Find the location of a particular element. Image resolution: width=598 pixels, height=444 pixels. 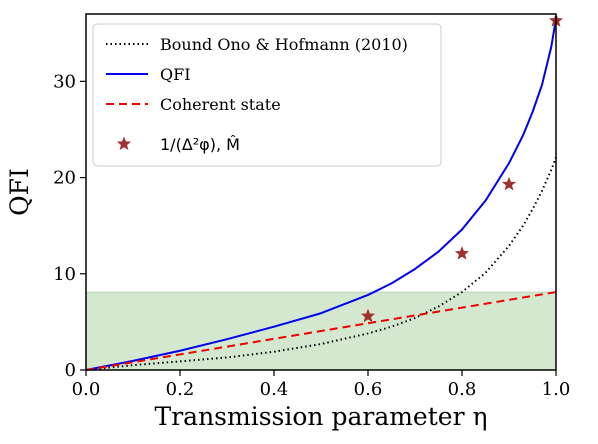

x-tick-label-0: 0.0 is located at coordinates (86, 389).